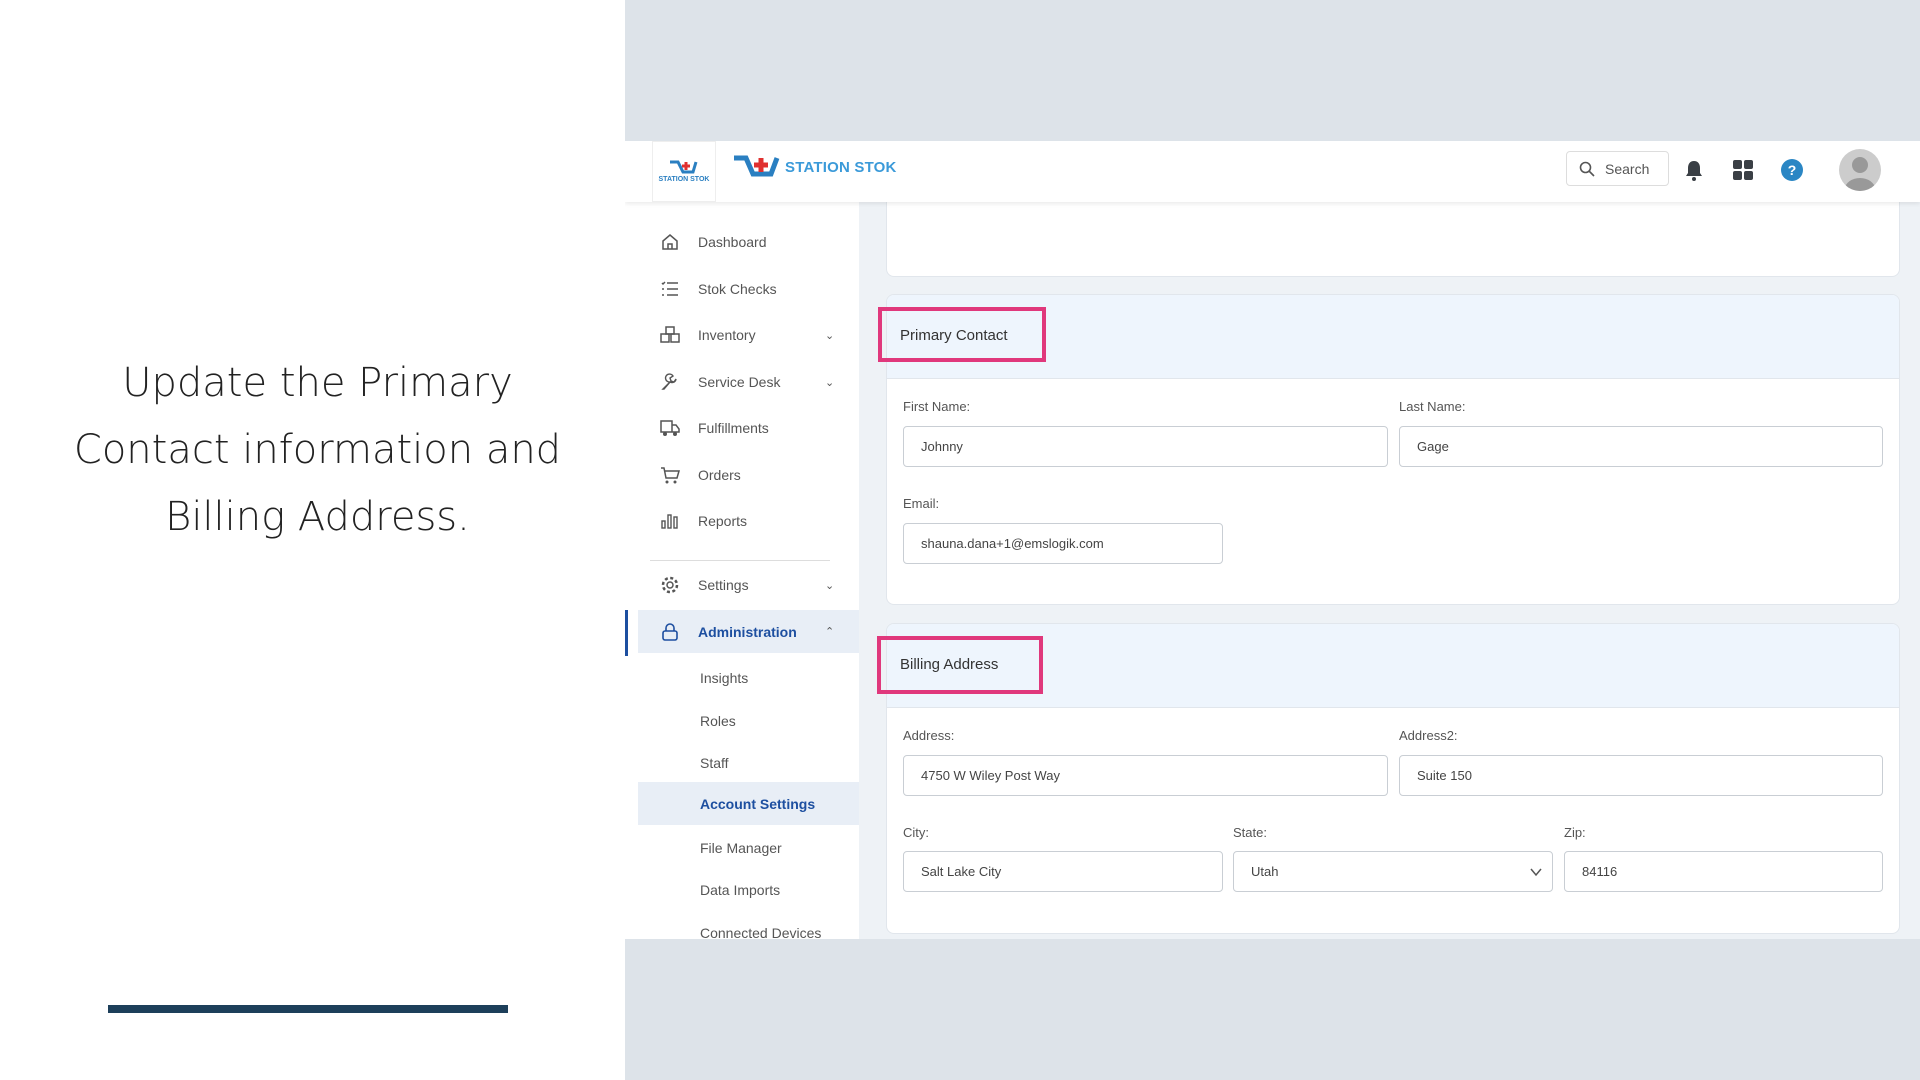  What do you see at coordinates (1428, 735) in the screenshot?
I see `address2-label: Address2:` at bounding box center [1428, 735].